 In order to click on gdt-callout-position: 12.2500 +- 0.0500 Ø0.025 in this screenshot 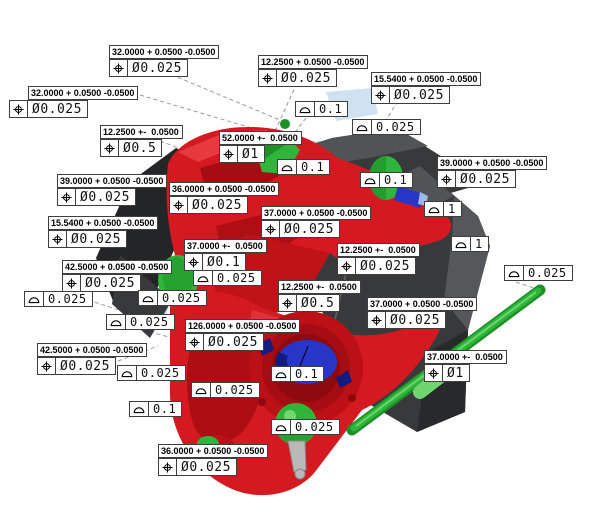, I will do `click(378, 257)`.